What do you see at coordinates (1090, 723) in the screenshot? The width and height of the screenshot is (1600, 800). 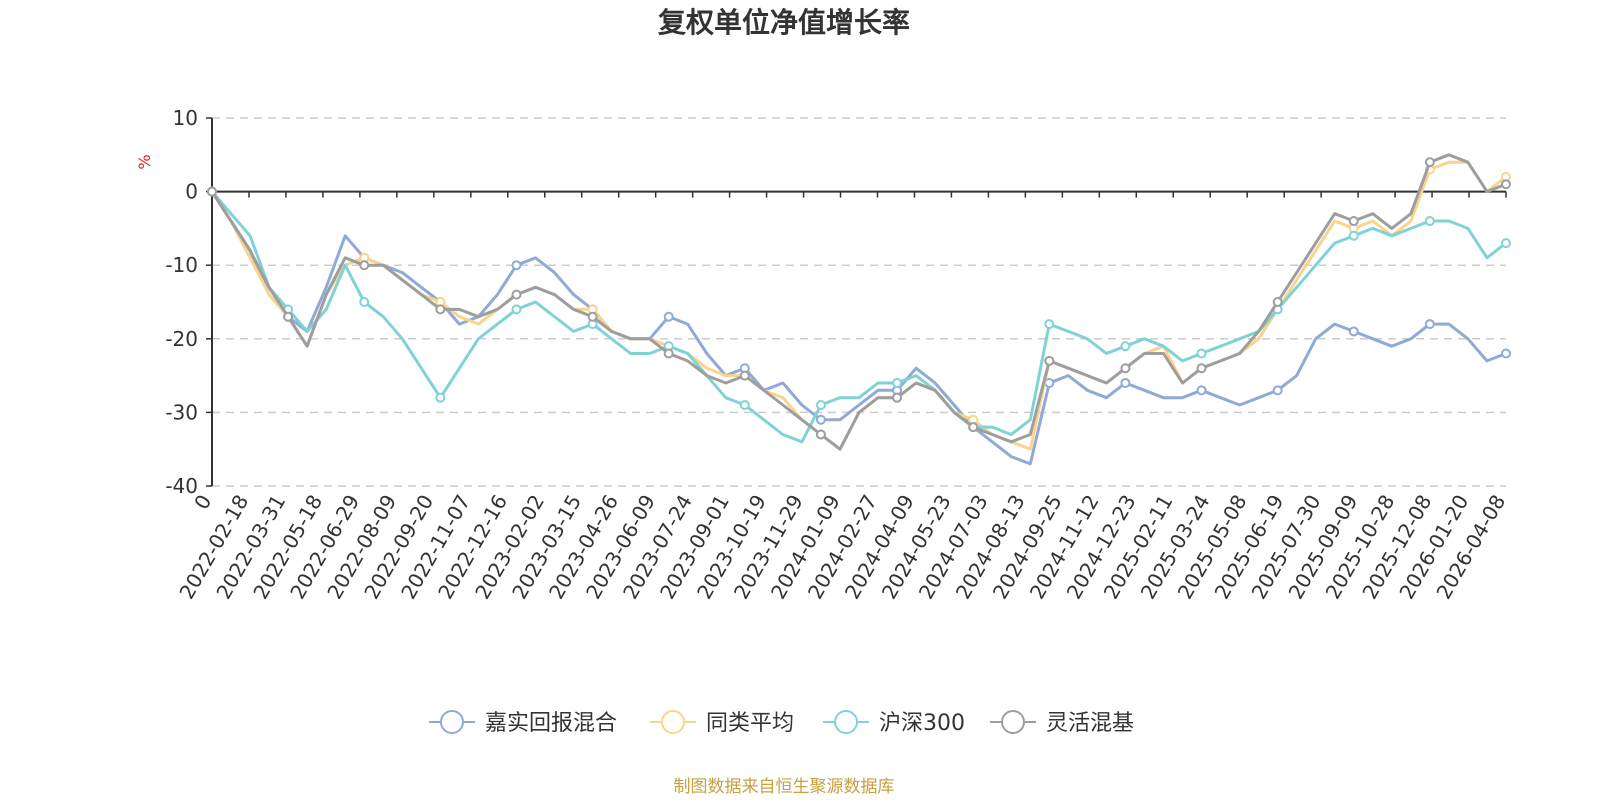 I see `legend-label: 灵活混基` at bounding box center [1090, 723].